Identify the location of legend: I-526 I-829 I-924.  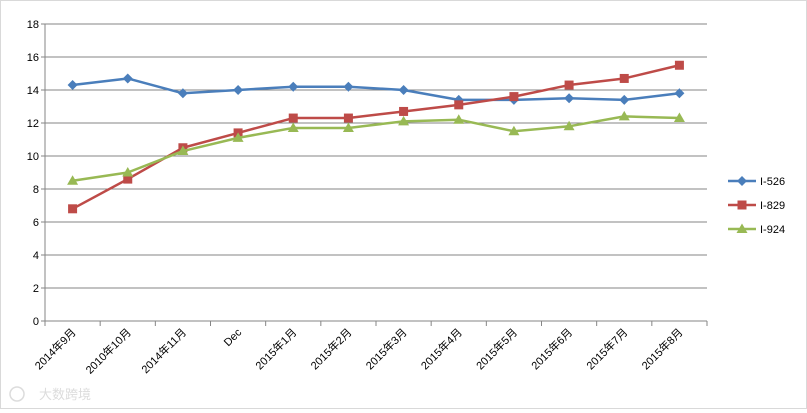
(756, 206).